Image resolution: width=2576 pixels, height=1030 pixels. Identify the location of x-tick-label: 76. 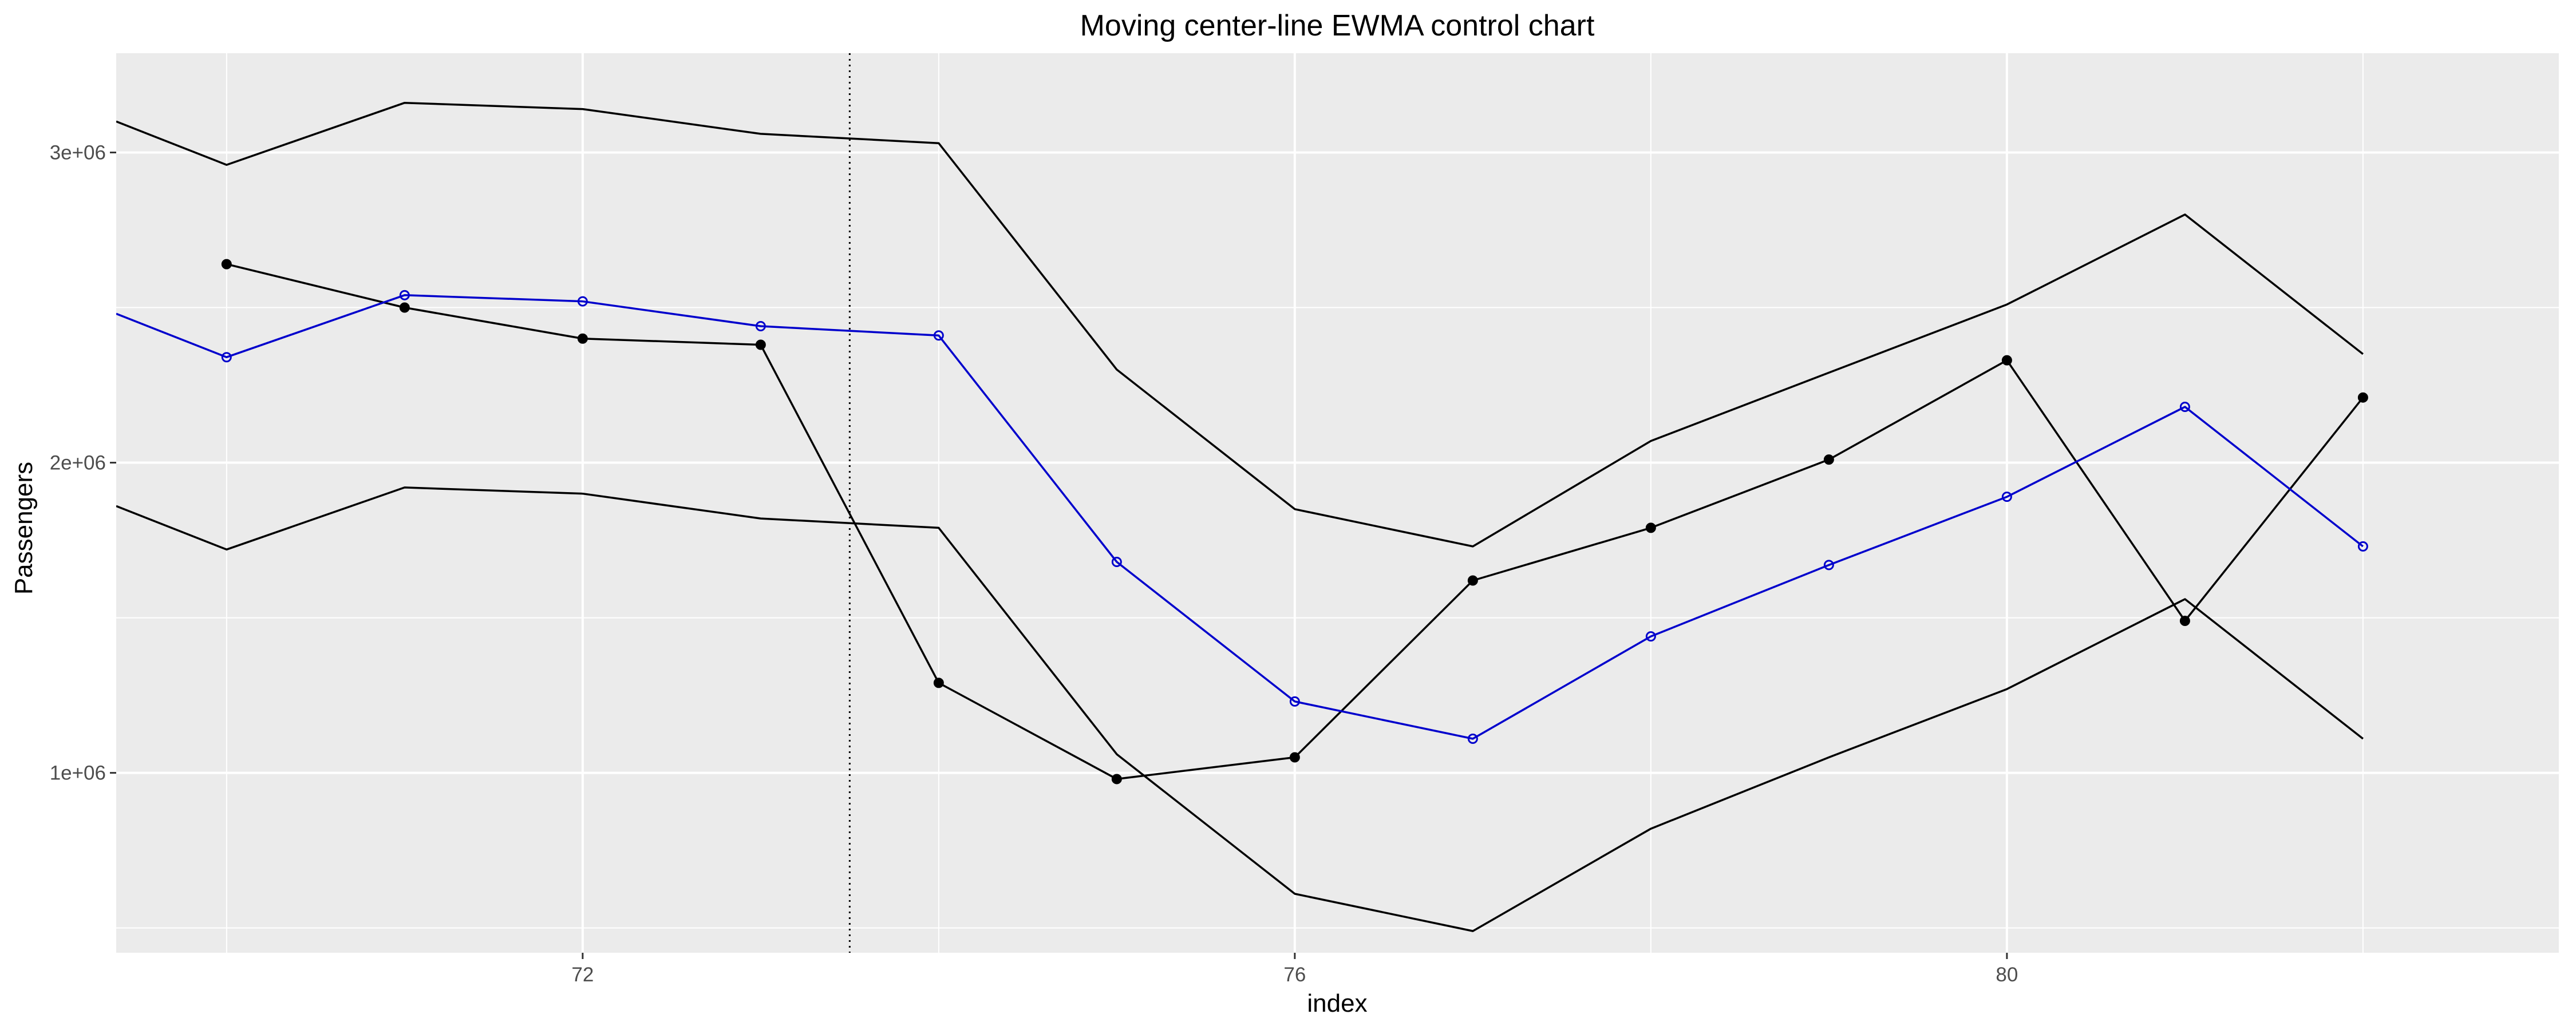
(1294, 975).